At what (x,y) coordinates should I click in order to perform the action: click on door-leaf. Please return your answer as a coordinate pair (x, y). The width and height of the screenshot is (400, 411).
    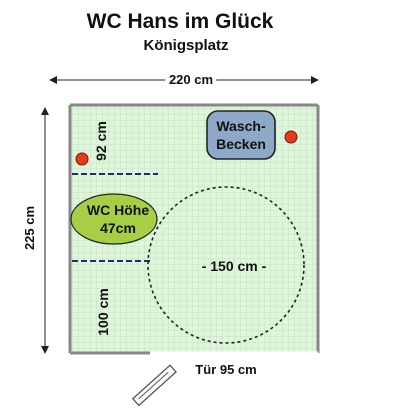
    Looking at the image, I should click on (154, 385).